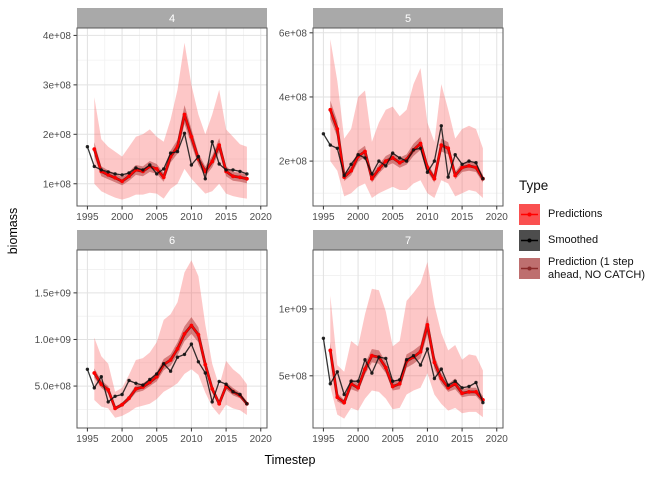 The image size is (672, 480). I want to click on y-tick-label: 2e+08, so click(57, 135).